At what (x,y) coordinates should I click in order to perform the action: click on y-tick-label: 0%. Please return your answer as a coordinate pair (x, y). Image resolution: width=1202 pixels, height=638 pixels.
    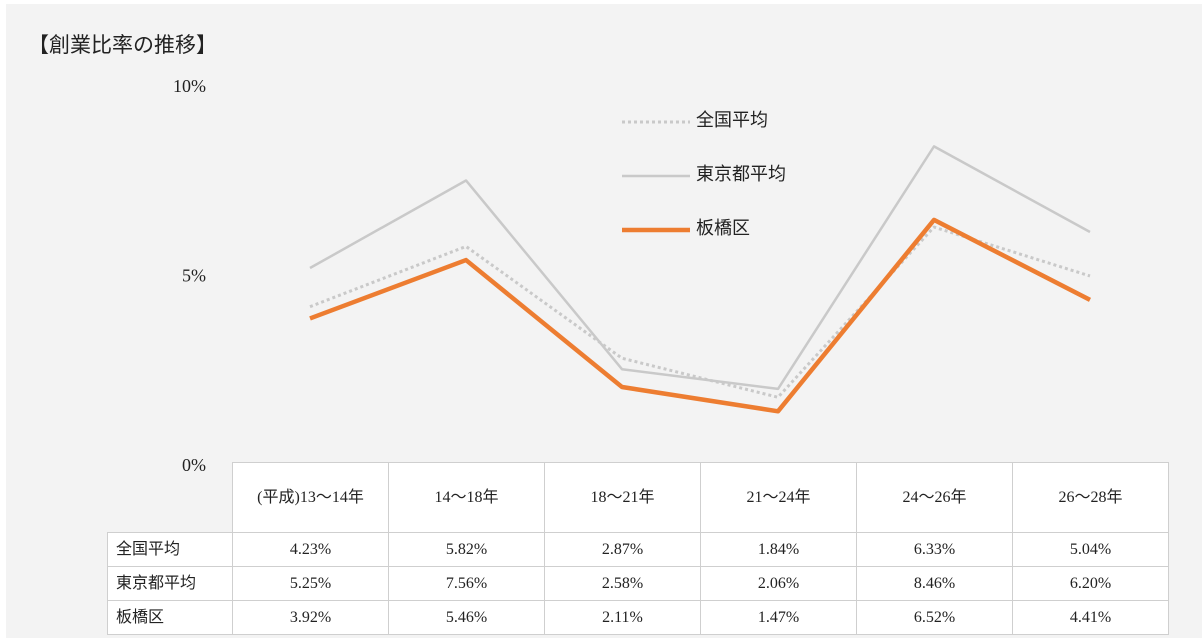
    Looking at the image, I should click on (194, 465).